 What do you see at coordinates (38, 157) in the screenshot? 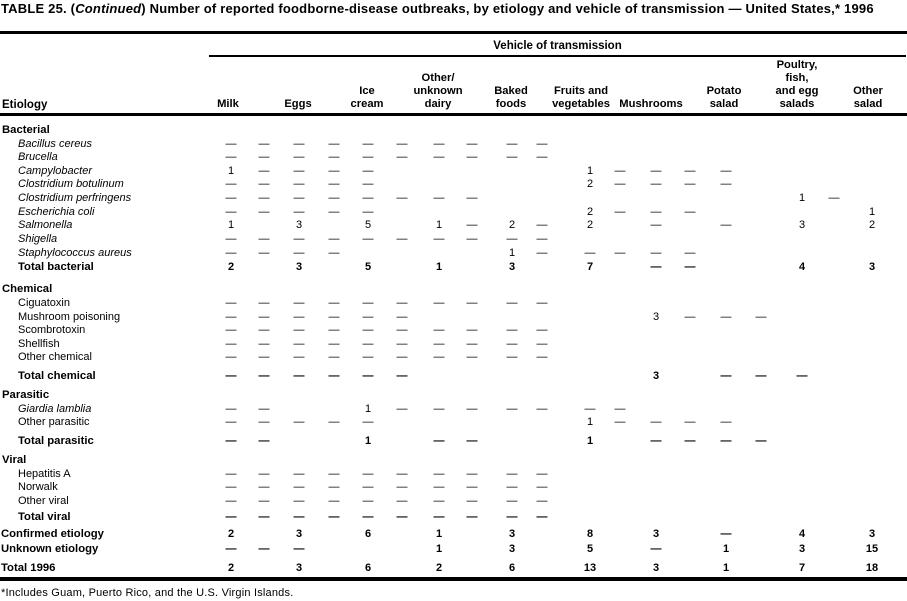
I see `row-label: Brucella` at bounding box center [38, 157].